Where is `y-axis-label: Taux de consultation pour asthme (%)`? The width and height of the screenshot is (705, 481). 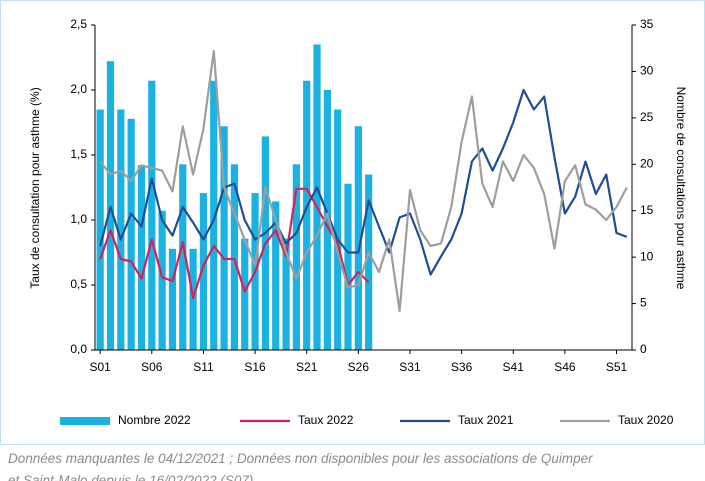
y-axis-label: Taux de consultation pour asthme (%) is located at coordinates (35, 187).